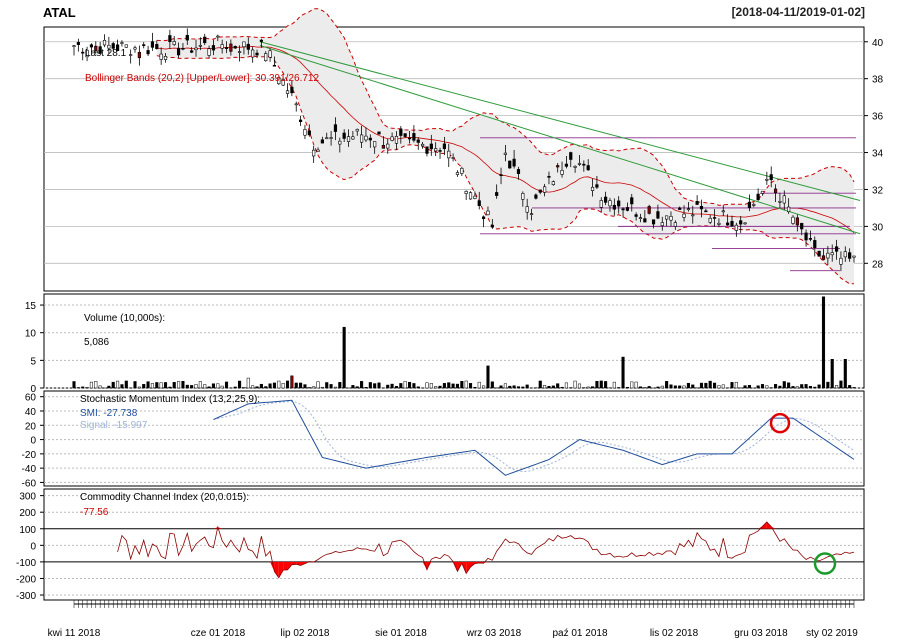 Image resolution: width=905 pixels, height=644 pixels. Describe the element at coordinates (832, 633) in the screenshot. I see `x-tick-label: sty 02 2019` at that location.